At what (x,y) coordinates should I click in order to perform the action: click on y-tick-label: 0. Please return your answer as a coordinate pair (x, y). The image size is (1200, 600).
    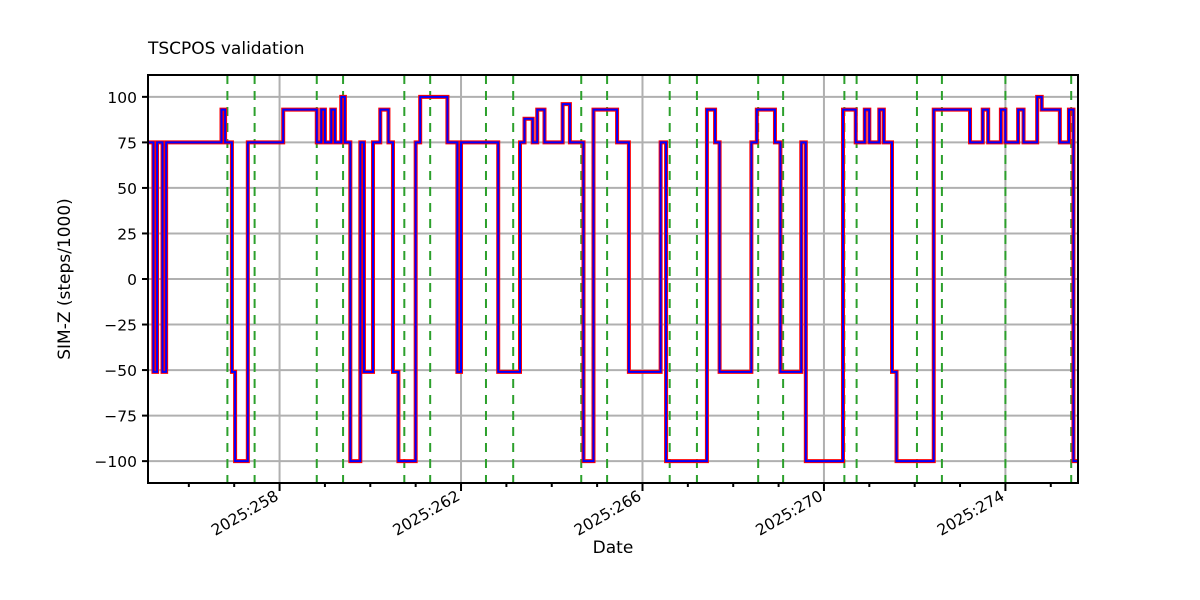
    Looking at the image, I should click on (132, 280).